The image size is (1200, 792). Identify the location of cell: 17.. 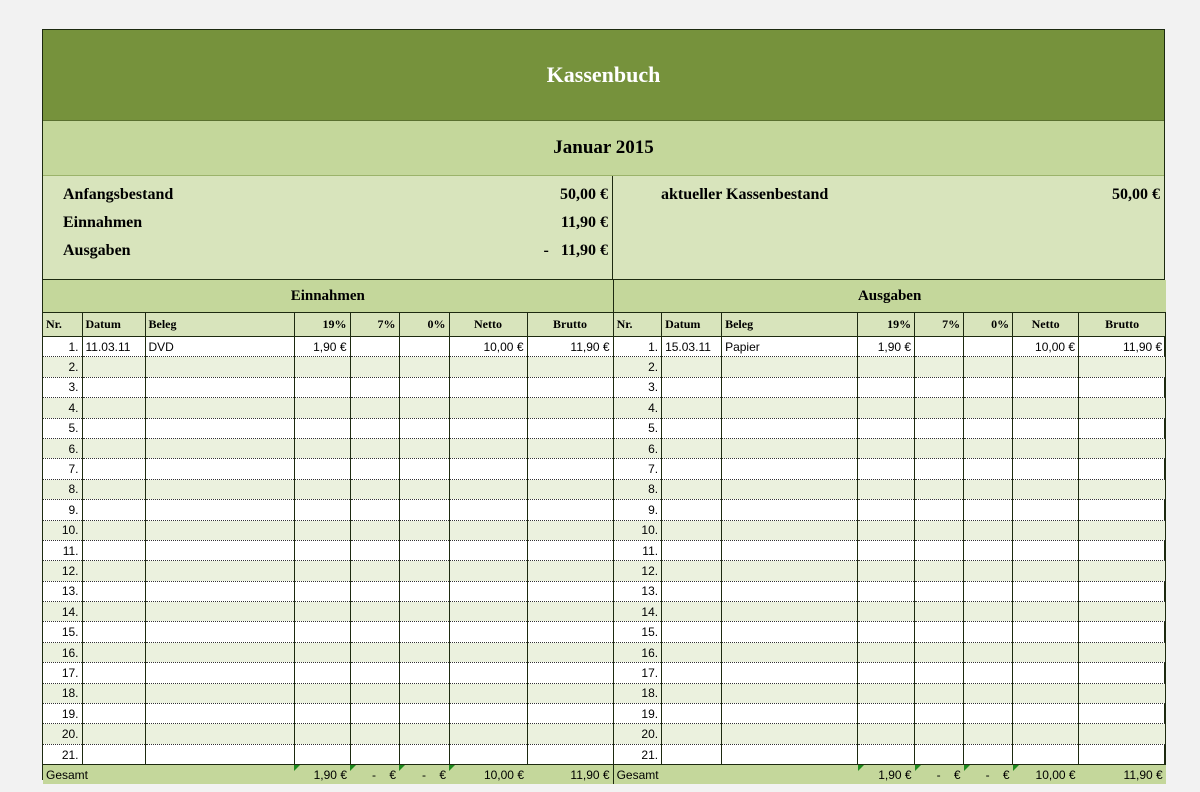
(638, 673).